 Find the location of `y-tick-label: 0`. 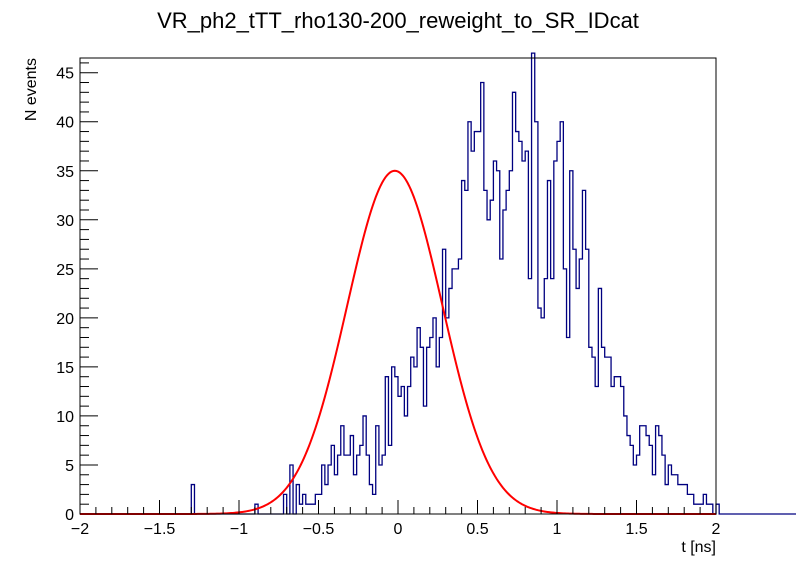

y-tick-label: 0 is located at coordinates (69, 515).